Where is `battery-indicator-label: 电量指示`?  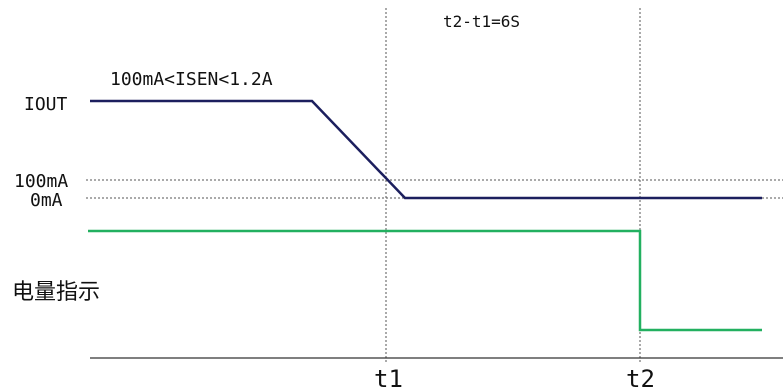
battery-indicator-label: 电量指示 is located at coordinates (56, 292).